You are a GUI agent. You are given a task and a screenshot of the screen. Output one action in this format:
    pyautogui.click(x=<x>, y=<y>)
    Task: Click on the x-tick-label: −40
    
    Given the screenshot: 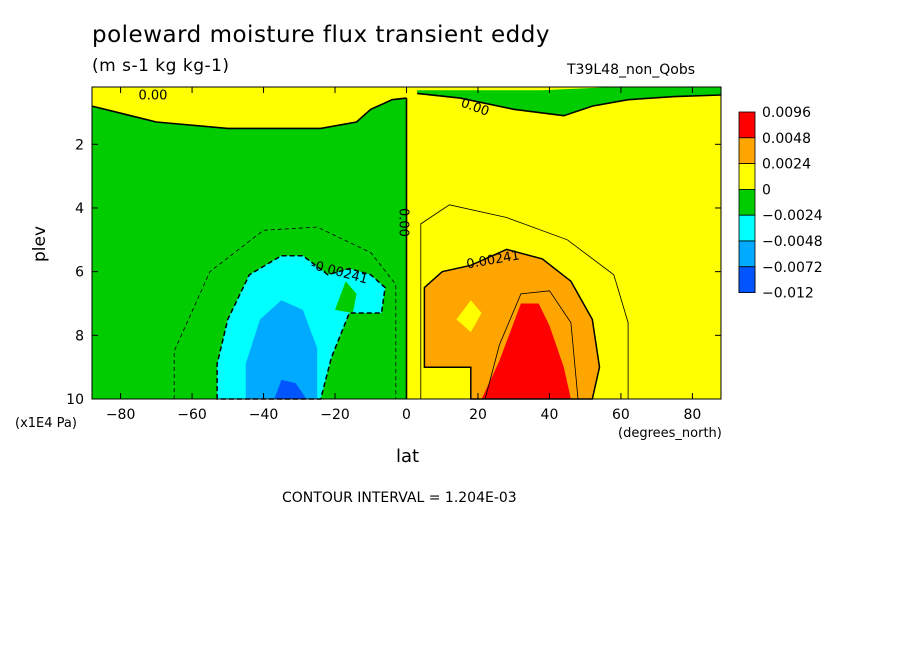 What is the action you would take?
    pyautogui.click(x=264, y=415)
    